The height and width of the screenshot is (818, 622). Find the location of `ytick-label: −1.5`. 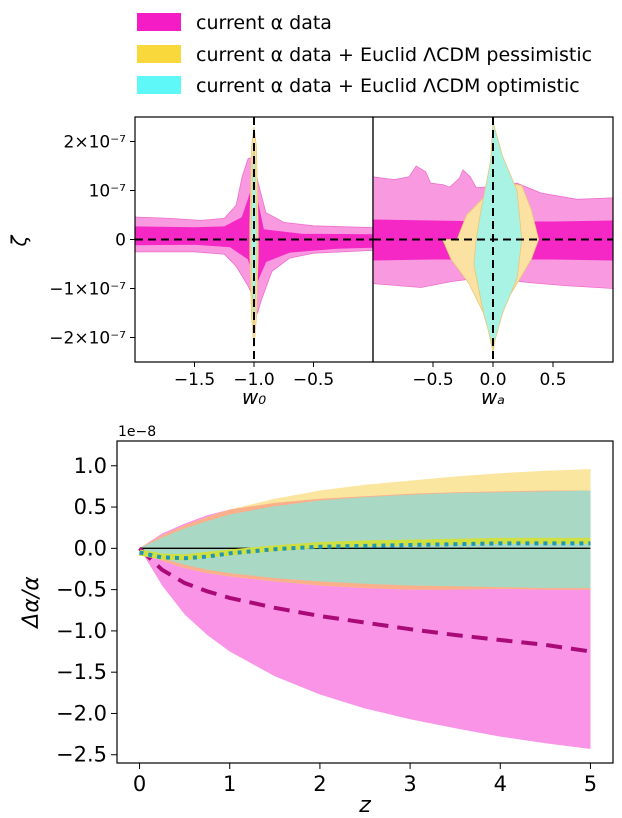

ytick-label: −1.5 is located at coordinates (81, 672).